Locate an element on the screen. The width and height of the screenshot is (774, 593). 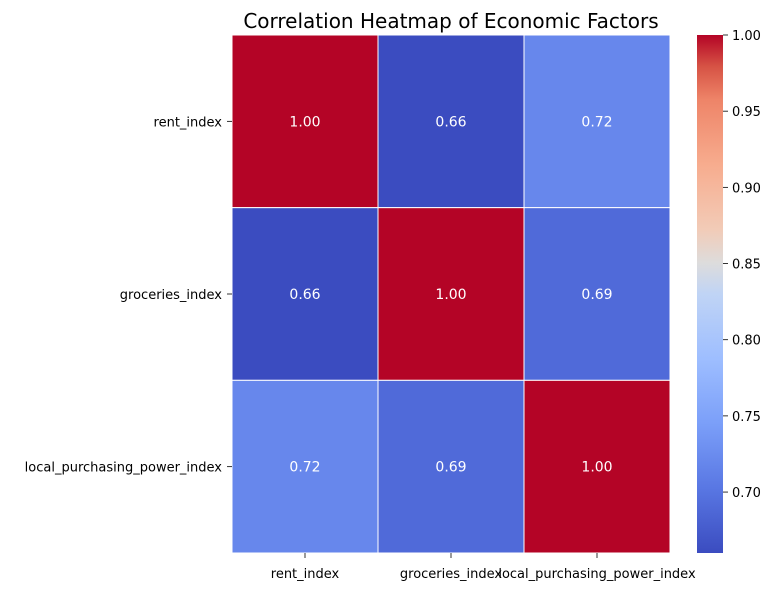
chart-title: Correlation Heatmap of Economic Factors is located at coordinates (450, 21).